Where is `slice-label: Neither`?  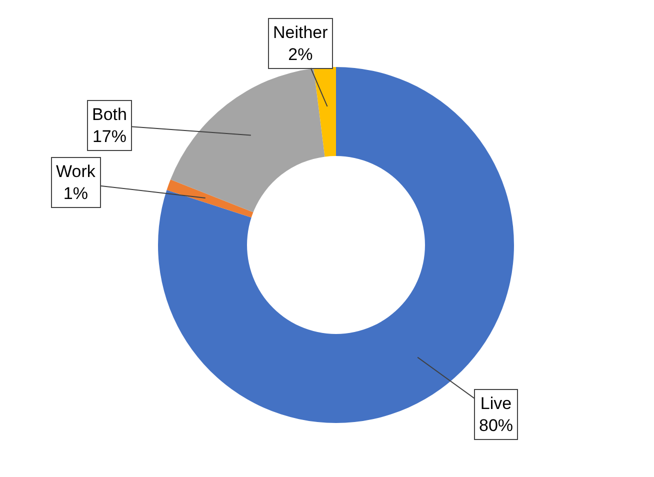
slice-label: Neither is located at coordinates (300, 32).